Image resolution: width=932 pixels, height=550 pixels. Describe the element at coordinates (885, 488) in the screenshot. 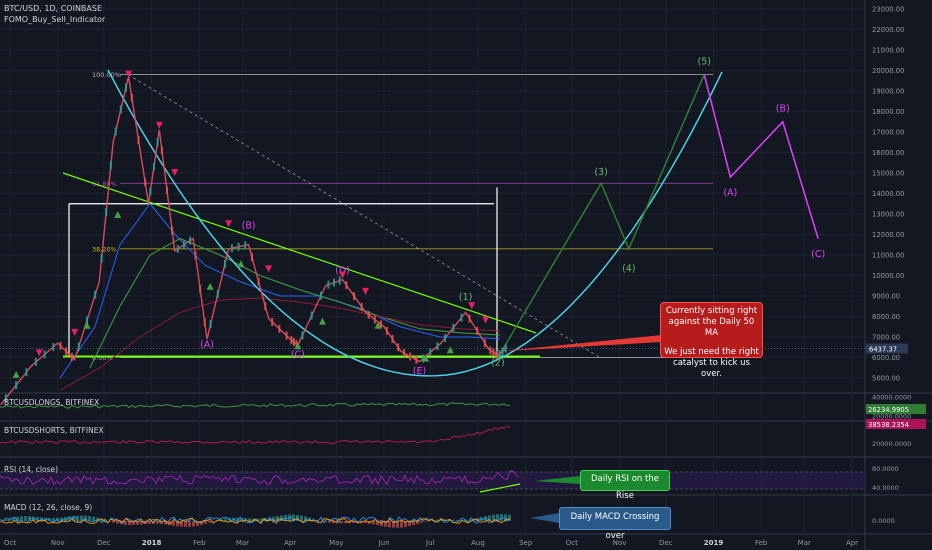

I see `rsi-tick-label: 40.0000` at that location.